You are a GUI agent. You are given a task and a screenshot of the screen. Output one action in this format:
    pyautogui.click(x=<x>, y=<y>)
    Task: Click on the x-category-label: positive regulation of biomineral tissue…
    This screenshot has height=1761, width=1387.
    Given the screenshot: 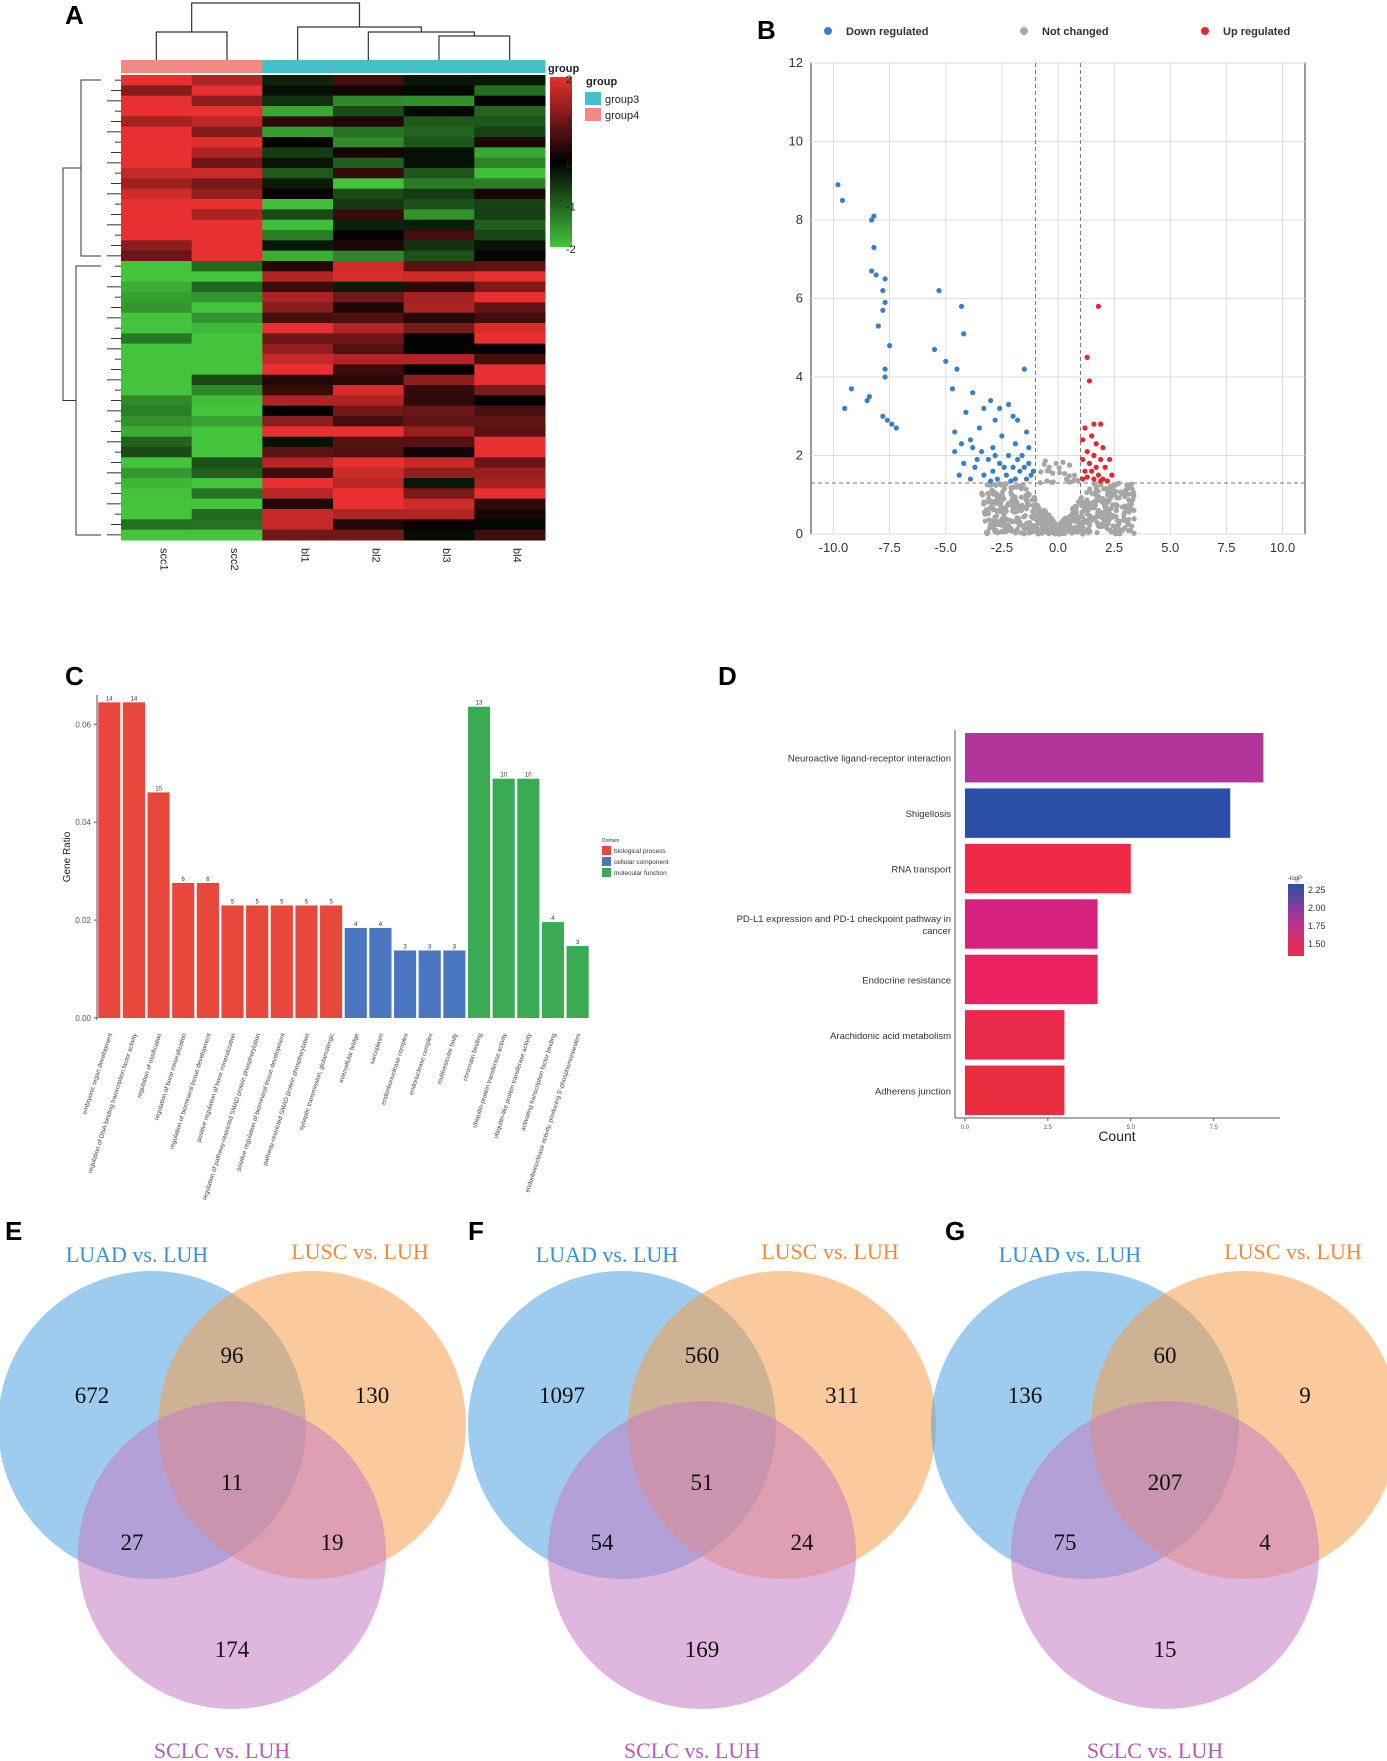 What is the action you would take?
    pyautogui.click(x=260, y=1102)
    